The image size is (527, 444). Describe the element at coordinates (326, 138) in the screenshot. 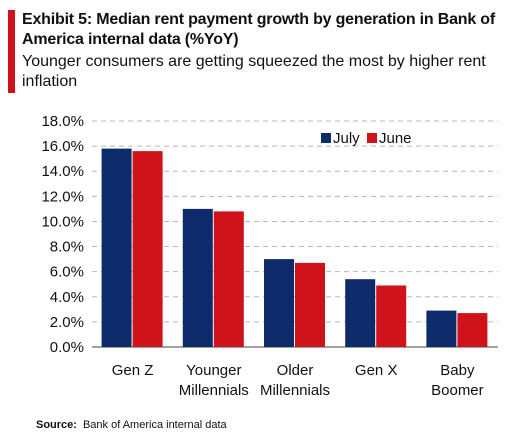

I see `legend-swatch-july` at that location.